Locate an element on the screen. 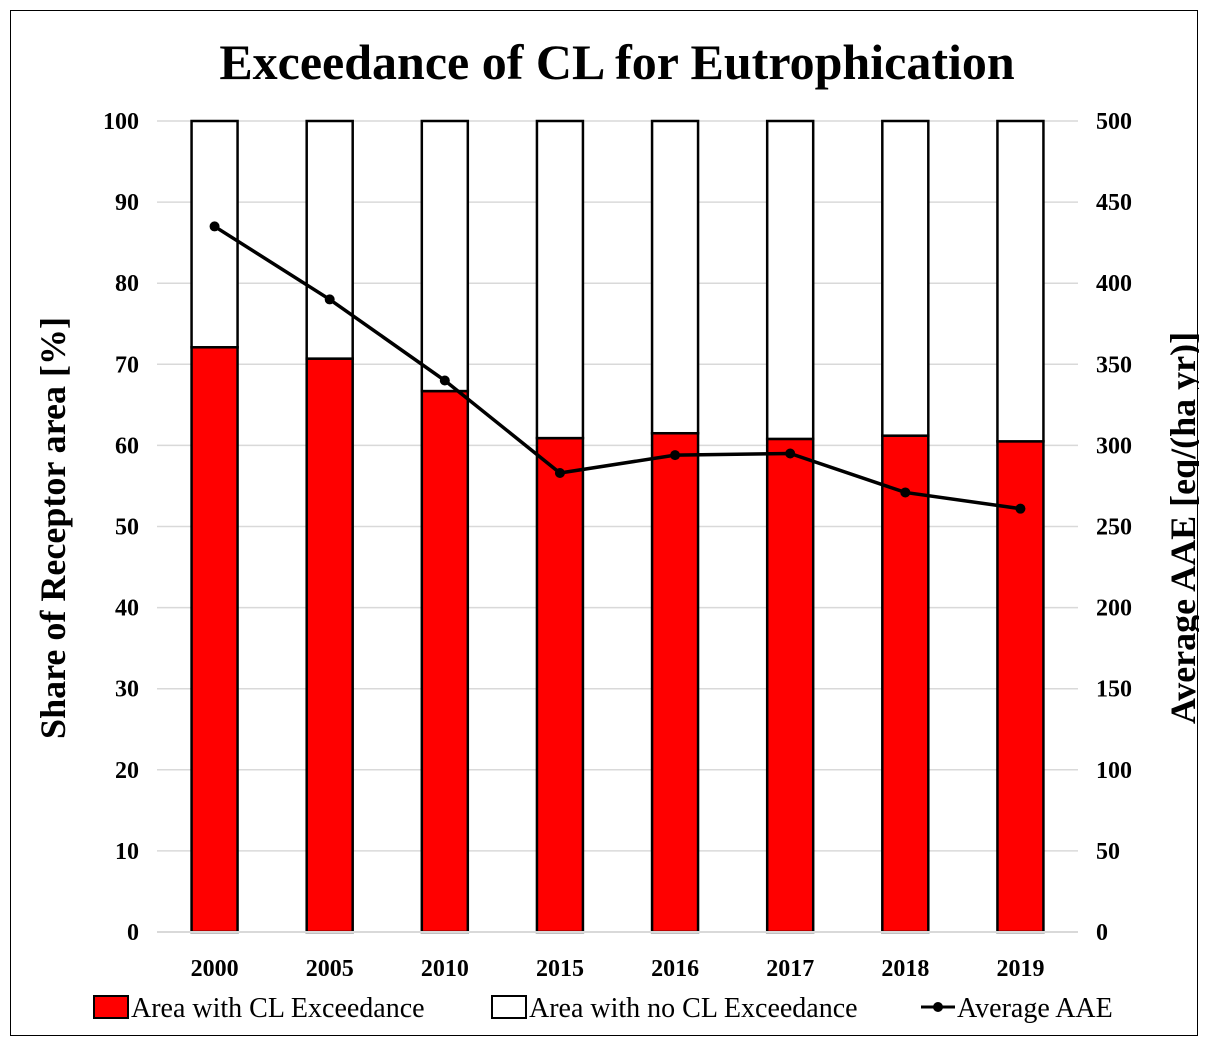 The width and height of the screenshot is (1210, 1046). x-tick-2018: 2018 is located at coordinates (905, 969).